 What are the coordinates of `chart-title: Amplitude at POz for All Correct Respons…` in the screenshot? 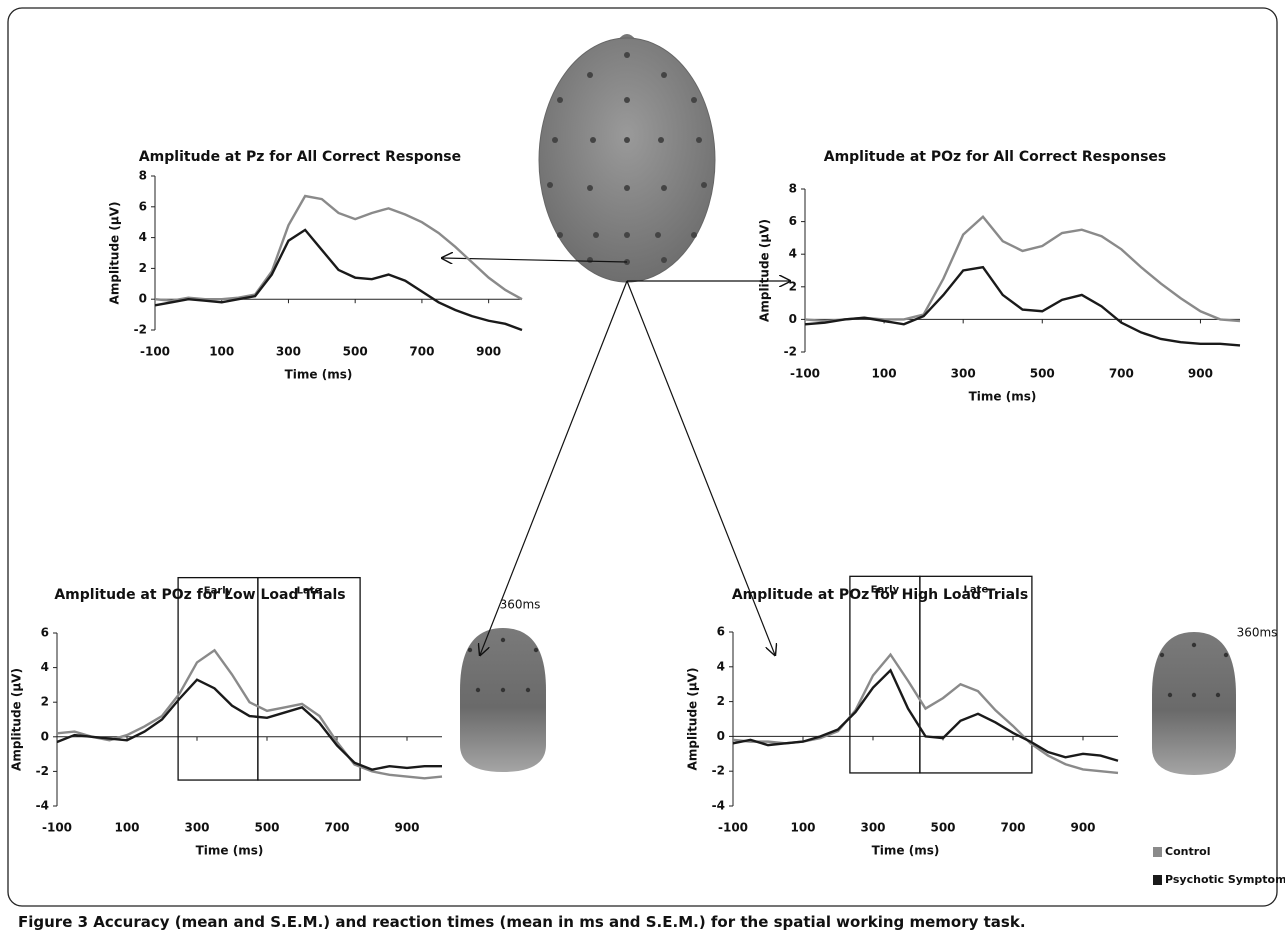 It's located at (995, 157).